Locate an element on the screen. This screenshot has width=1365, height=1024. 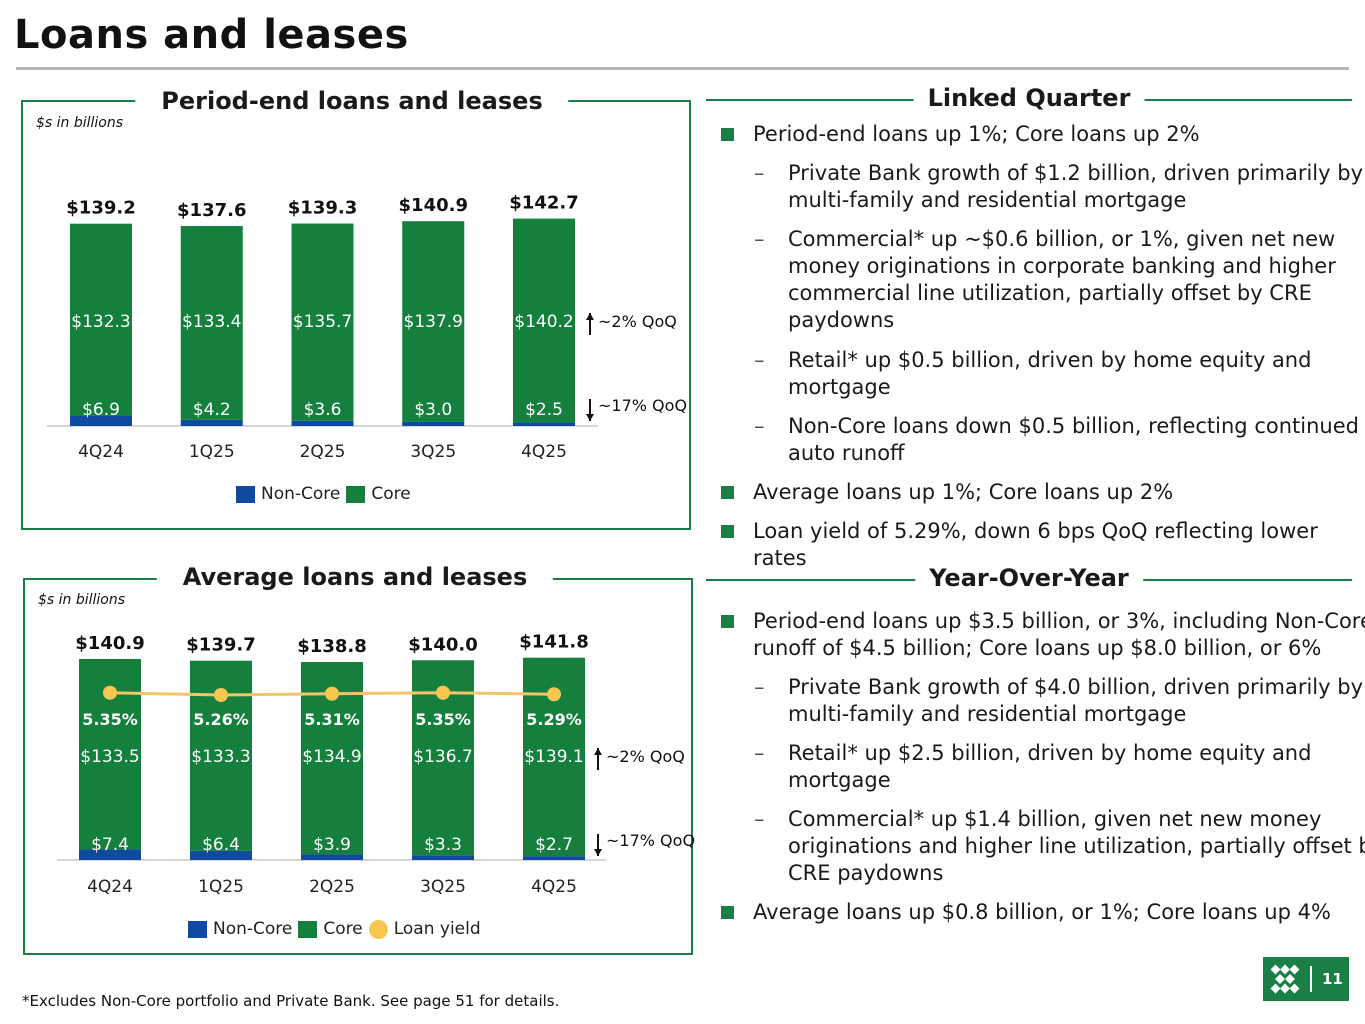
loan-yield-label-1Q25: 5.26% is located at coordinates (221, 719).